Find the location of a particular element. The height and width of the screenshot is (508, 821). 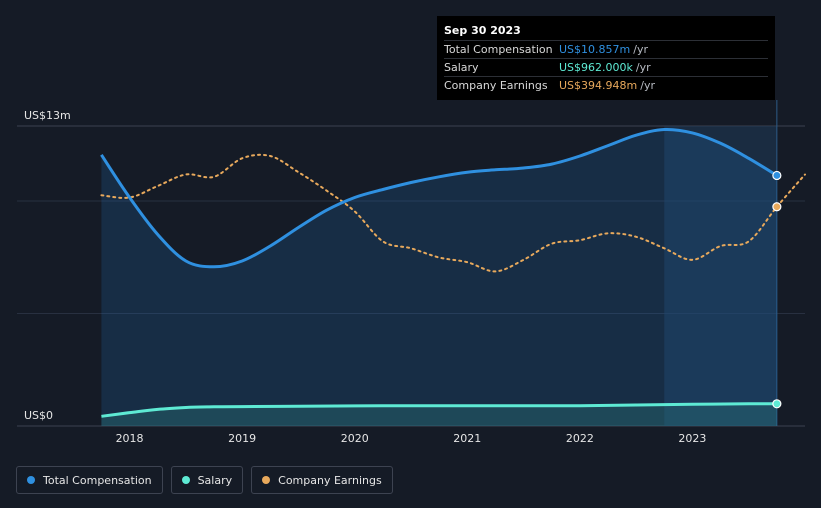

legend-item-company-earnings: Company Earnings is located at coordinates (322, 480).